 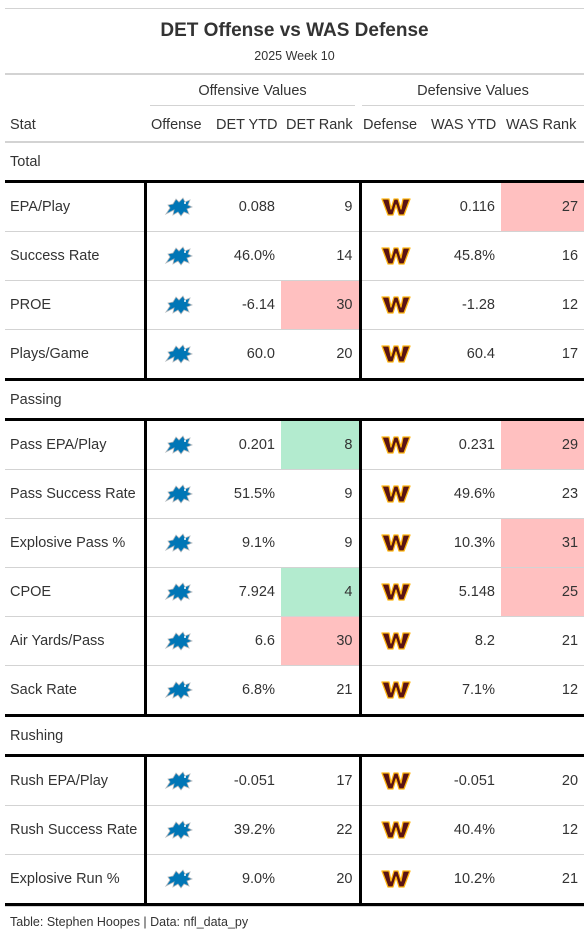 What do you see at coordinates (75, 641) in the screenshot?
I see `stat-name: Air Yards/Pass` at bounding box center [75, 641].